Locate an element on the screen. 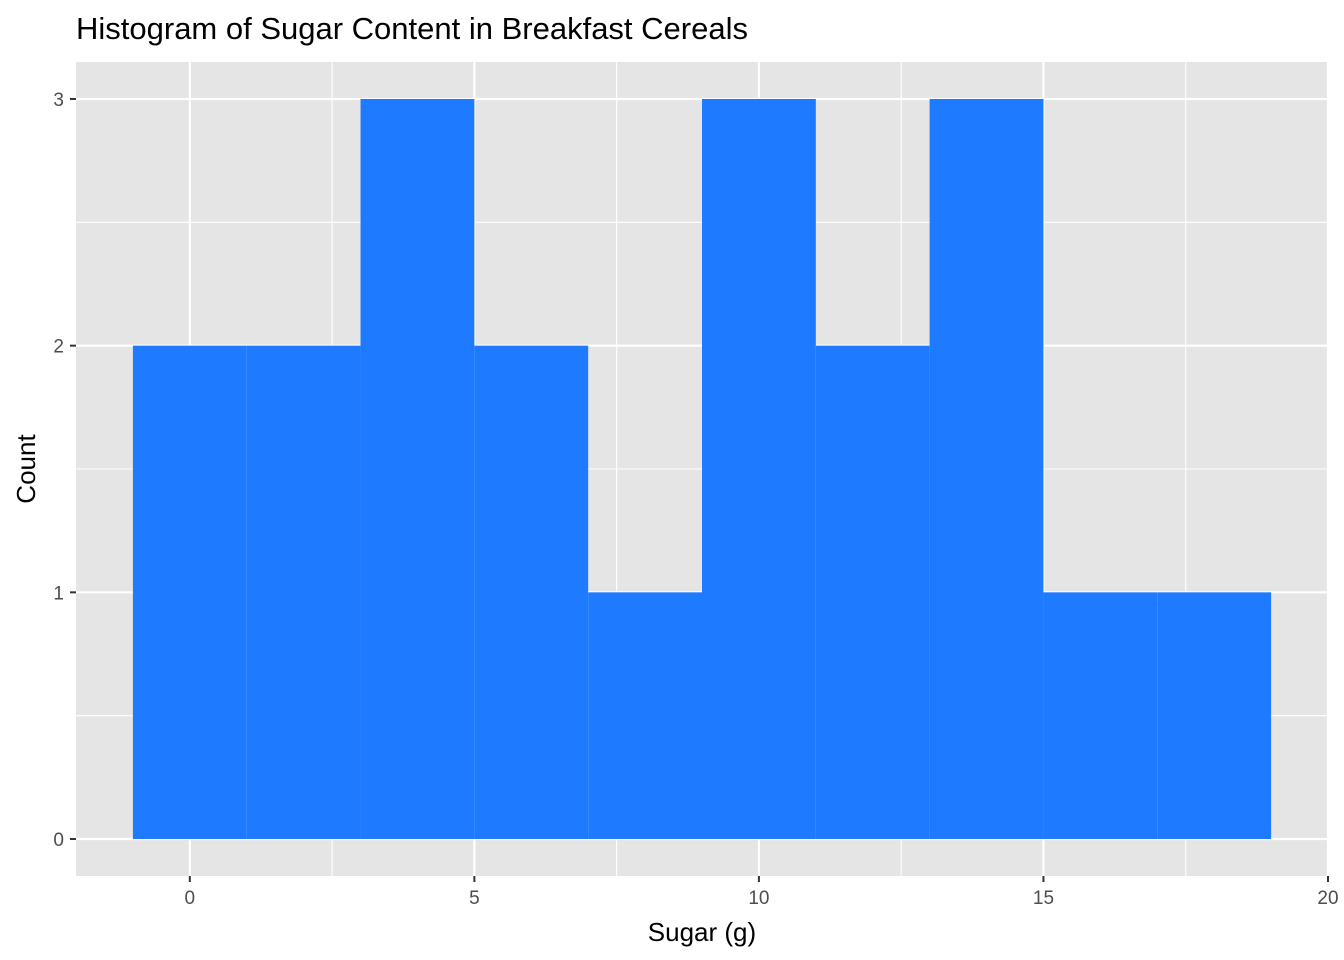  x-axis-ticks: 0 5 10 15 20 is located at coordinates (762, 892).